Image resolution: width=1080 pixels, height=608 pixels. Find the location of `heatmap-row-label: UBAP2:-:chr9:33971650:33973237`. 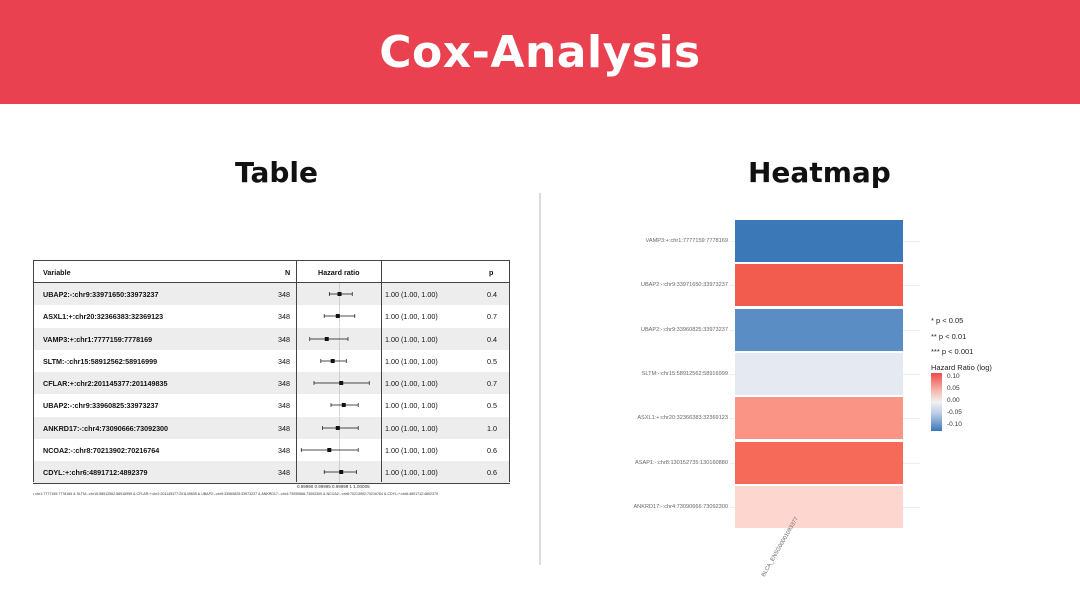

heatmap-row-label: UBAP2:-:chr9:33971650:33973237 is located at coordinates (684, 285).